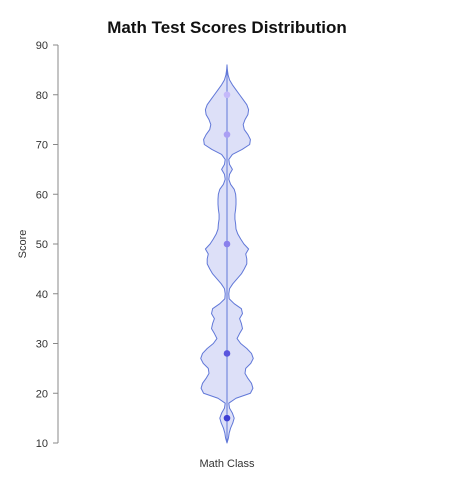 Image resolution: width=455 pixels, height=488 pixels. Describe the element at coordinates (42, 195) in the screenshot. I see `y-tick-label-60: 60` at that location.